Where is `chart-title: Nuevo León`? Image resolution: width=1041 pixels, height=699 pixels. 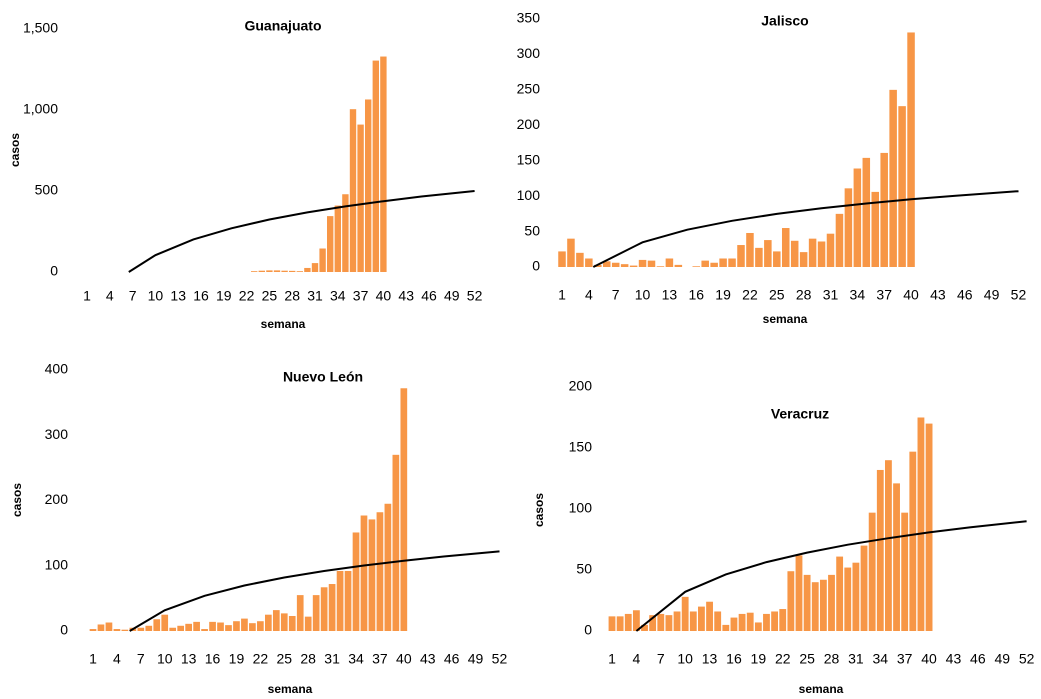 chart-title: Nuevo León is located at coordinates (323, 377).